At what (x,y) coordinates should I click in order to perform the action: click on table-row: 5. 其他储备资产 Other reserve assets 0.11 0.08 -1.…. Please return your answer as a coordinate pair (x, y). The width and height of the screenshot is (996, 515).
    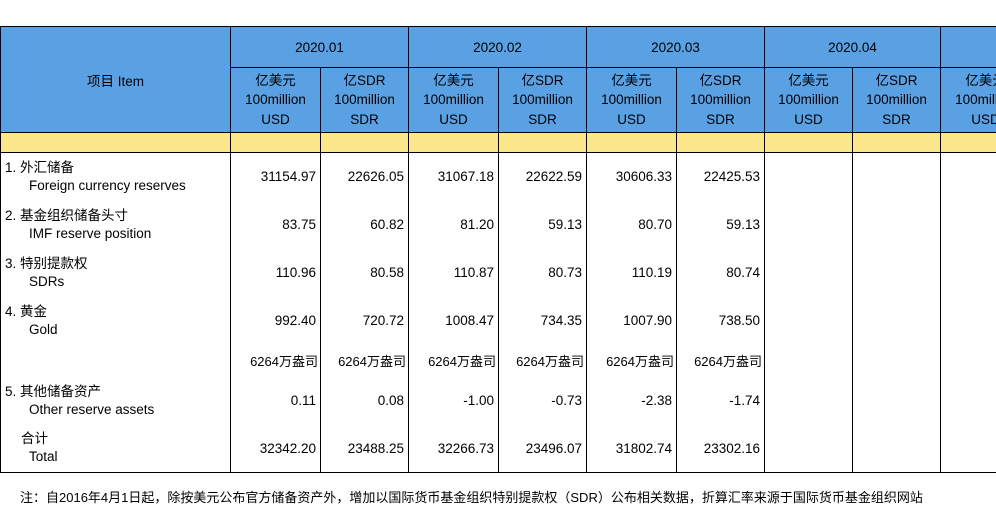
    Looking at the image, I should click on (498, 400).